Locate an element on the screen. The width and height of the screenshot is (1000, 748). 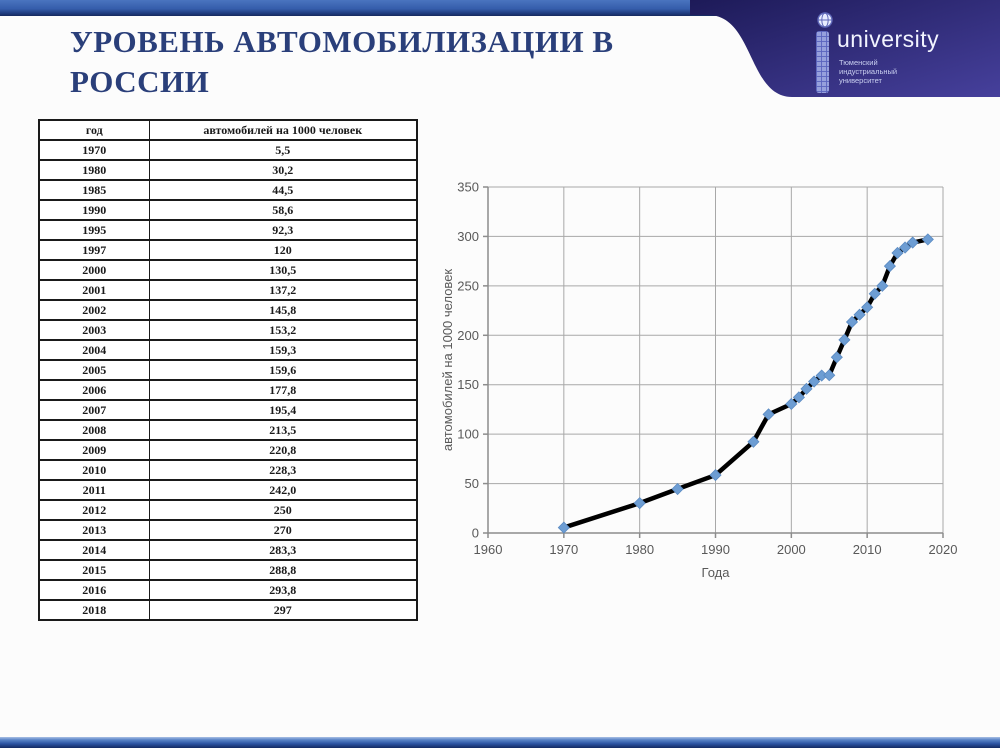
table-cell: 195,4 is located at coordinates (283, 410).